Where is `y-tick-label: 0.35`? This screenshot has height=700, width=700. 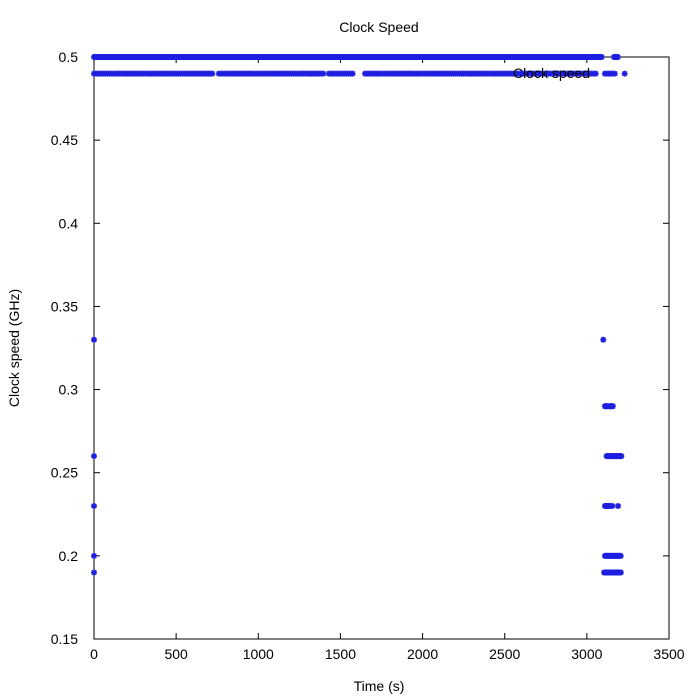
y-tick-label: 0.35 is located at coordinates (64, 306).